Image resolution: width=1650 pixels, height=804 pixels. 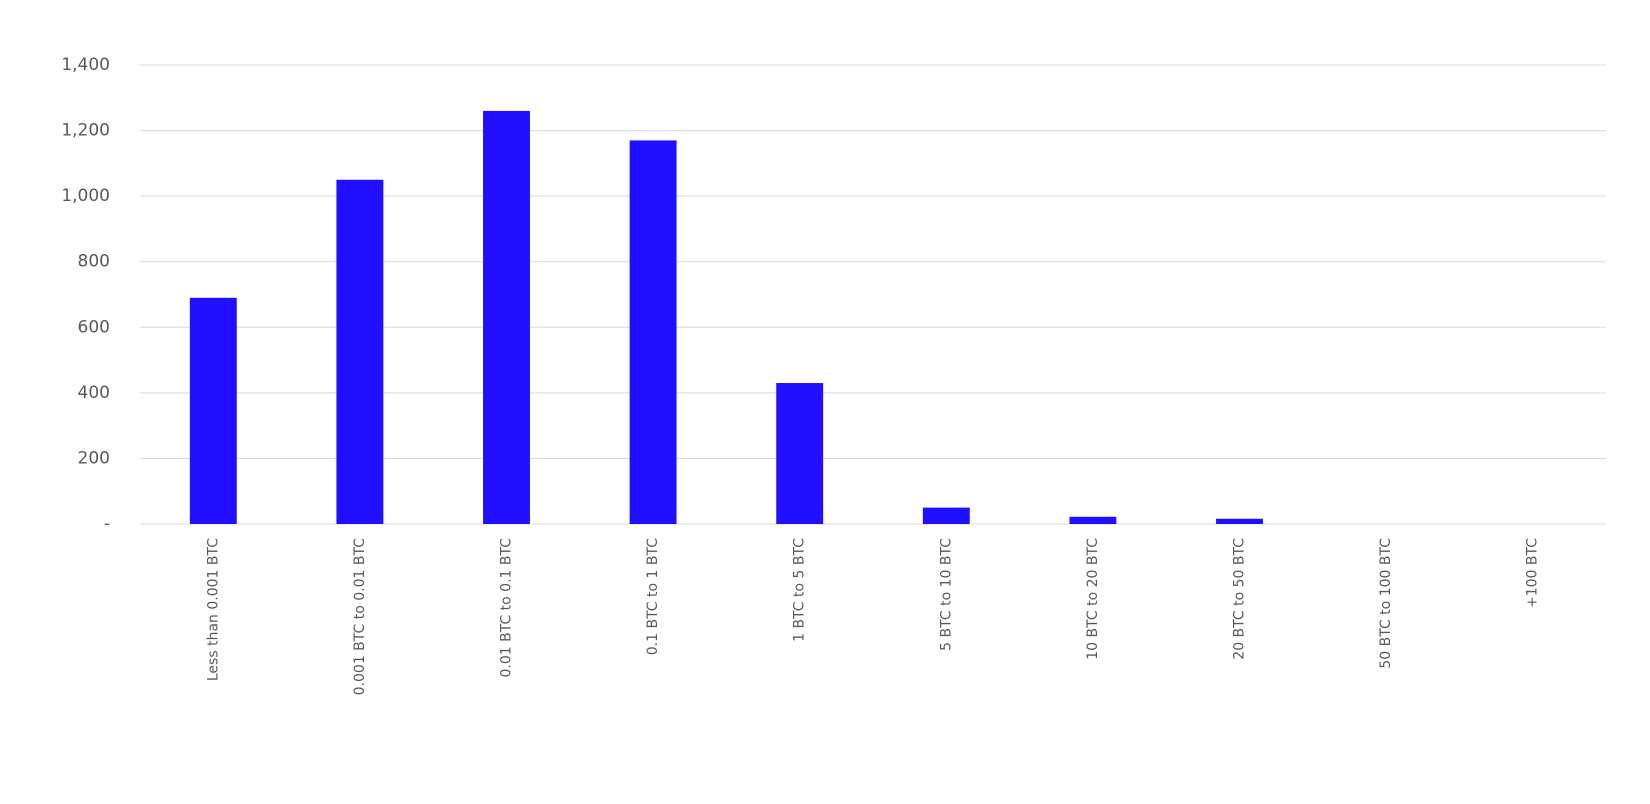 What do you see at coordinates (94, 458) in the screenshot?
I see `y-tick-label: 200` at bounding box center [94, 458].